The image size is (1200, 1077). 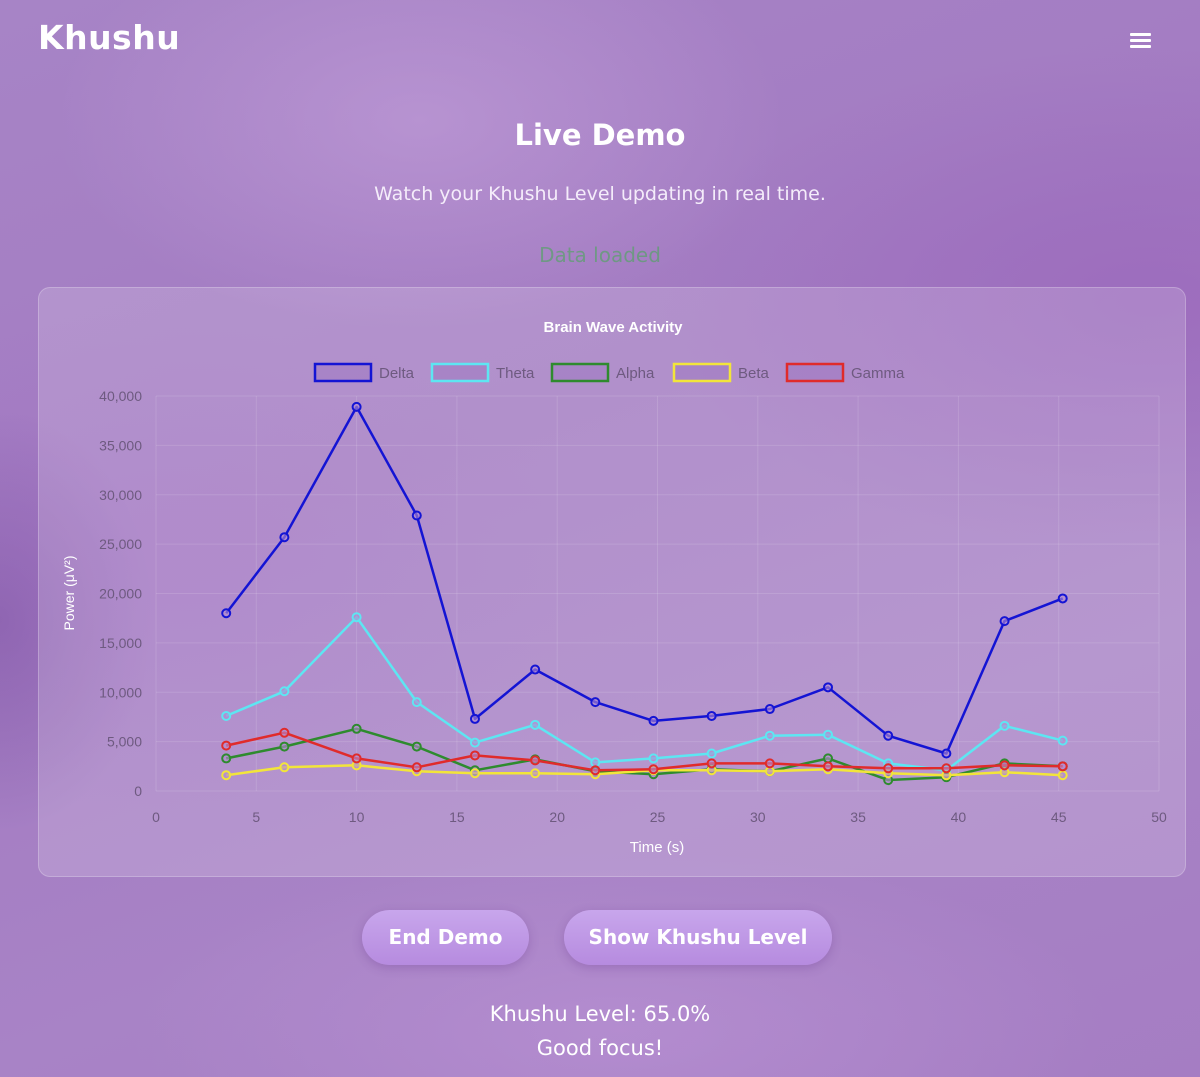 What do you see at coordinates (758, 817) in the screenshot?
I see `x-tick-label: 30` at bounding box center [758, 817].